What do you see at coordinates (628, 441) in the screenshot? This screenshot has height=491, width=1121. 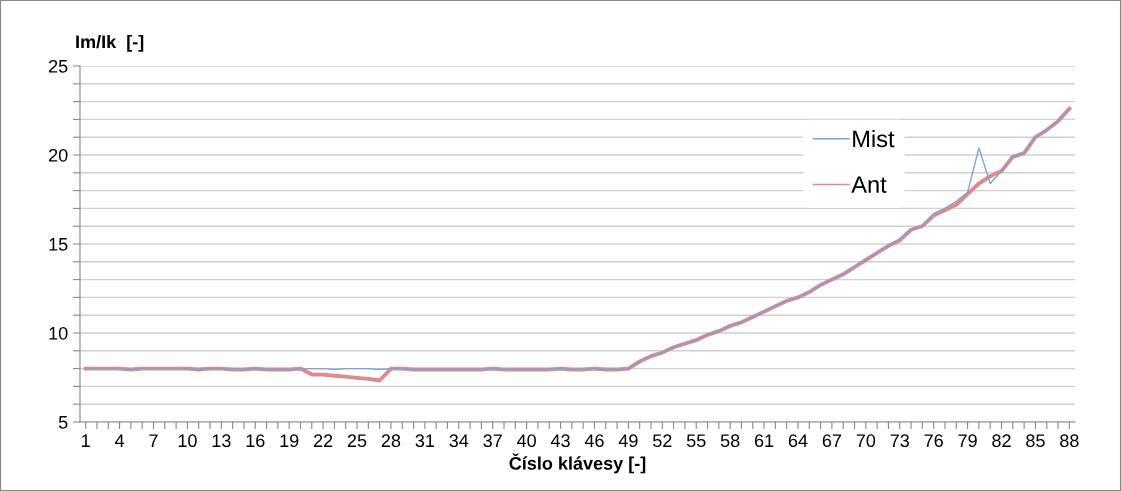 I see `x-tick-label: 49` at bounding box center [628, 441].